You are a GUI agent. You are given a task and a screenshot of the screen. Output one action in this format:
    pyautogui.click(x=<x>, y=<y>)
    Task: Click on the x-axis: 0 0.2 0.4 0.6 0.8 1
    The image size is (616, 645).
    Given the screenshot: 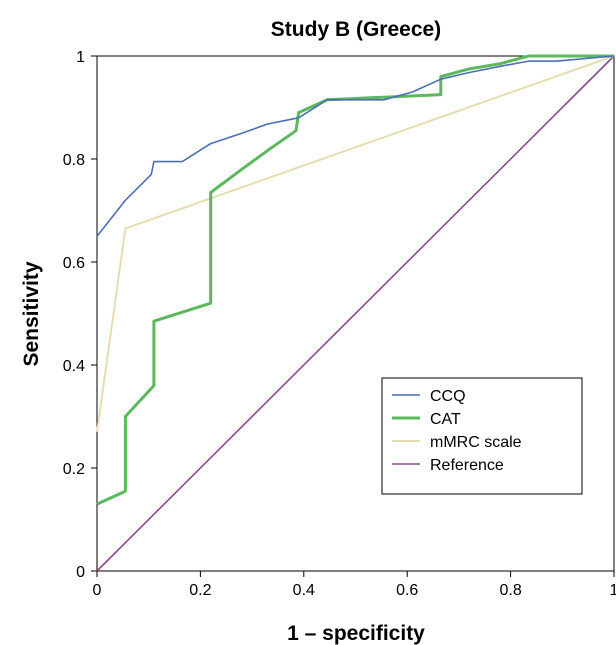 What is the action you would take?
    pyautogui.click(x=354, y=585)
    